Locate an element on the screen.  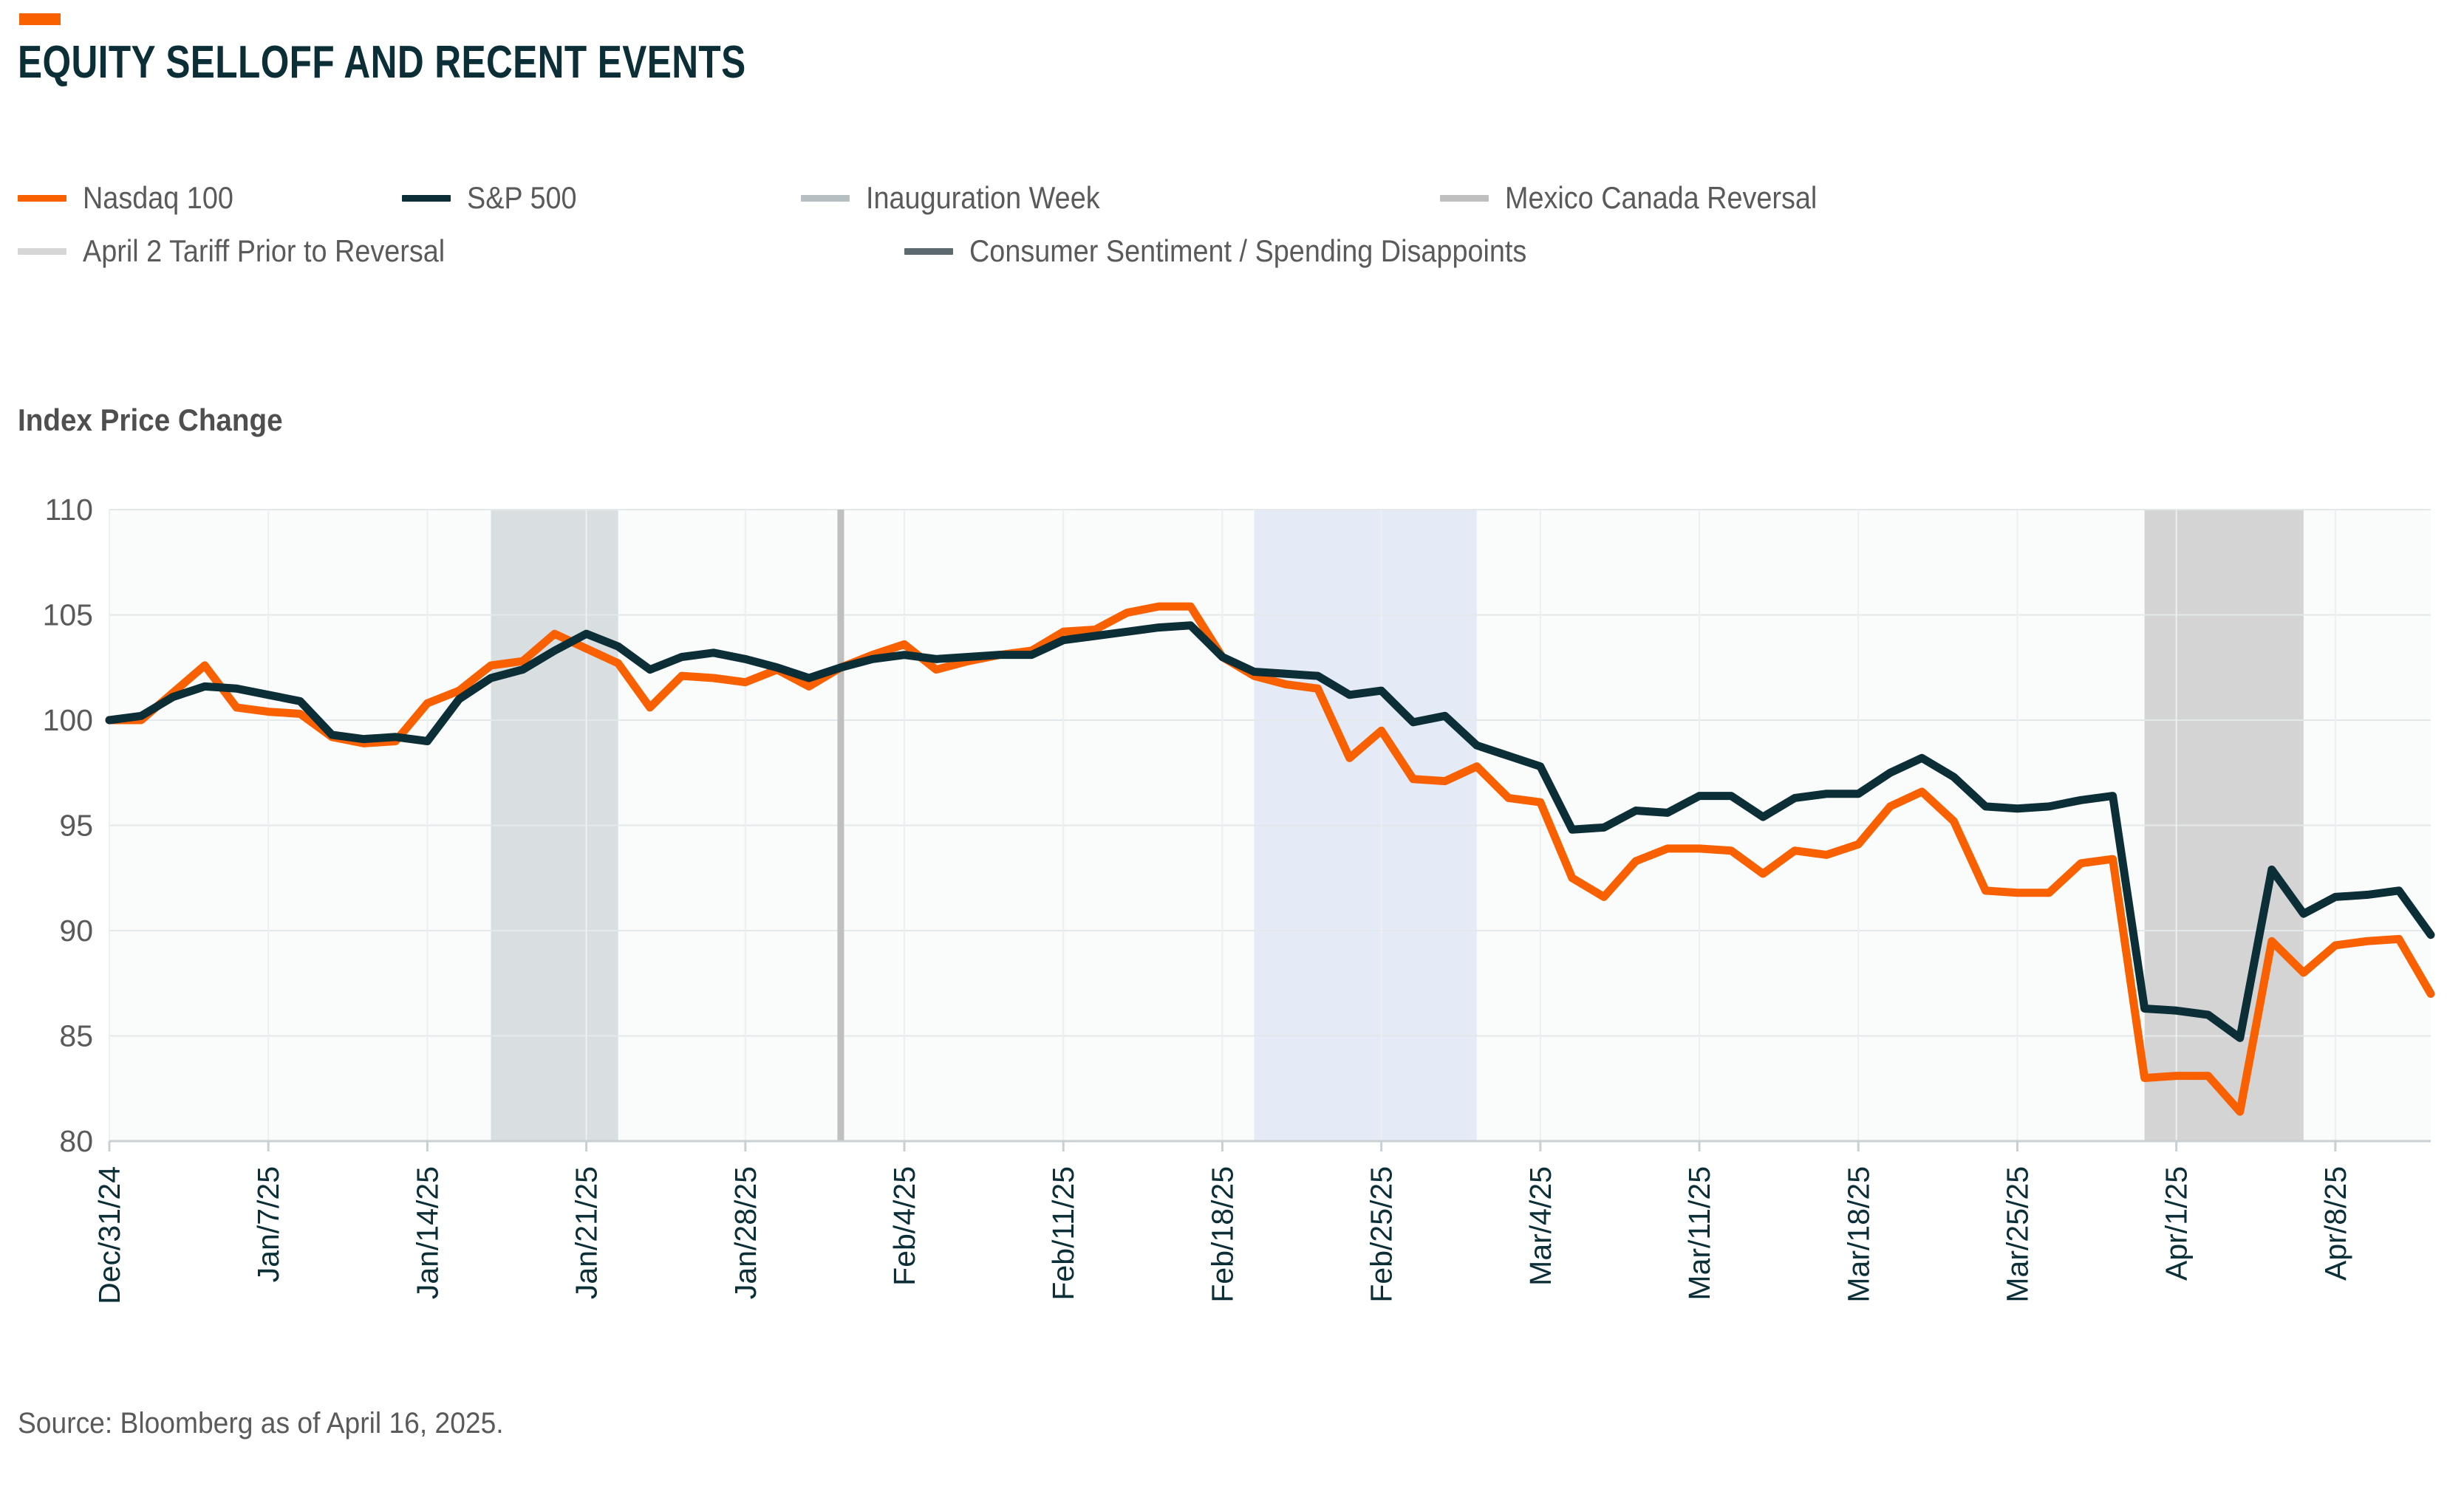
x-tick-label: Feb/4/25 is located at coordinates (904, 1226).